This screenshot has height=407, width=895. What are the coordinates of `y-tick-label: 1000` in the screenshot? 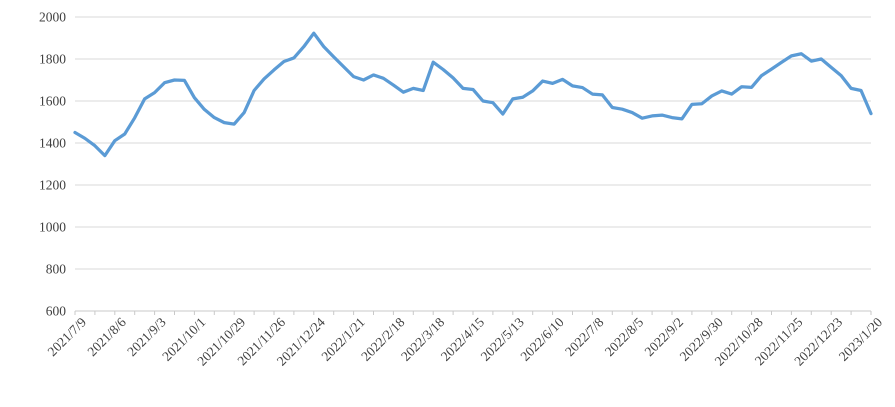 It's located at (52, 227).